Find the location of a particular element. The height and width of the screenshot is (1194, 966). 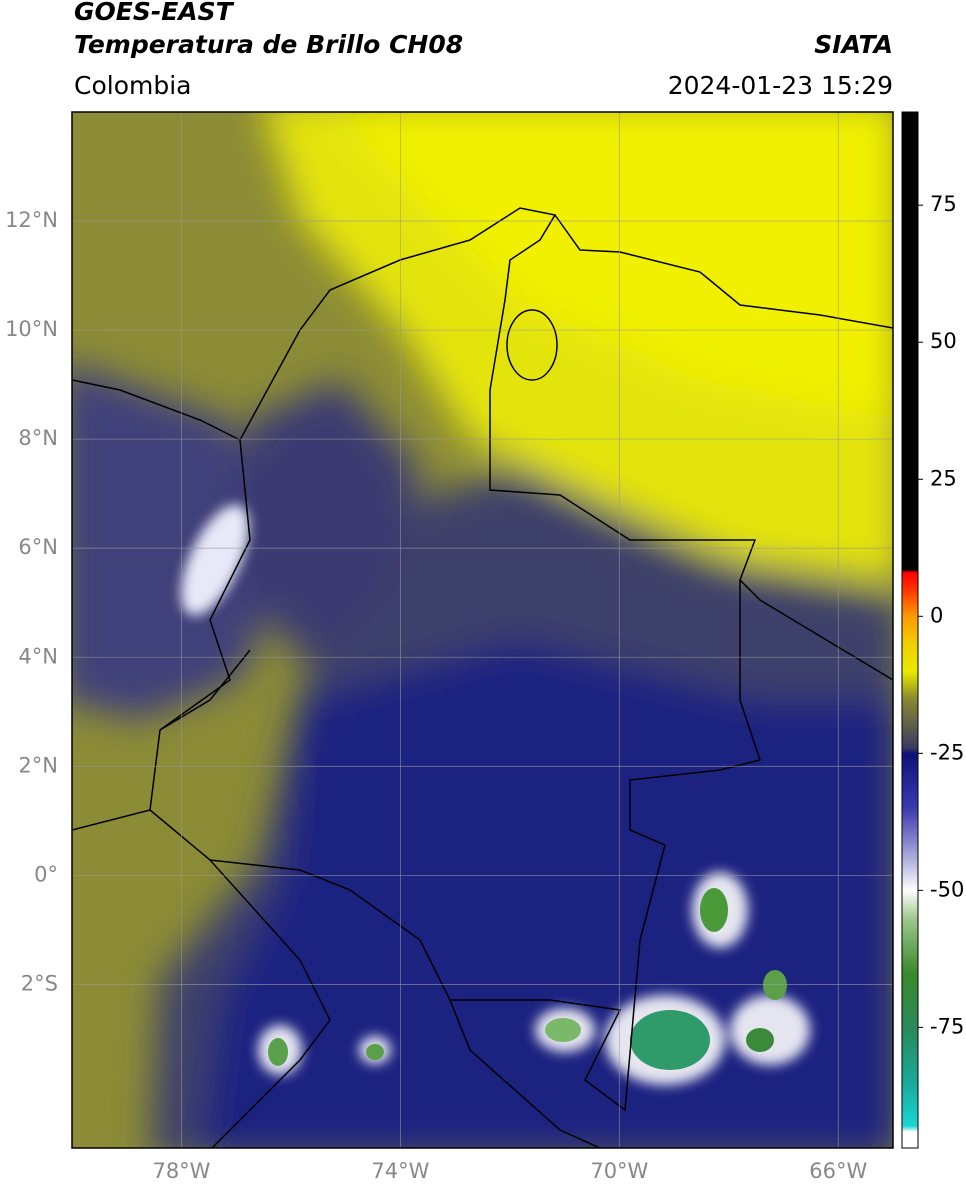

lon-tick-label: 70°W is located at coordinates (619, 1171).